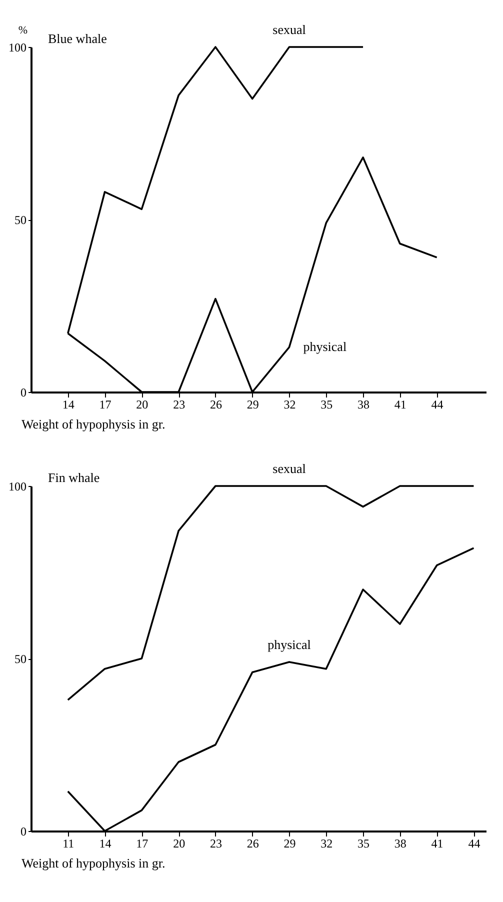 The height and width of the screenshot is (902, 503). Describe the element at coordinates (68, 843) in the screenshot. I see `x-tick-label: 11` at that location.